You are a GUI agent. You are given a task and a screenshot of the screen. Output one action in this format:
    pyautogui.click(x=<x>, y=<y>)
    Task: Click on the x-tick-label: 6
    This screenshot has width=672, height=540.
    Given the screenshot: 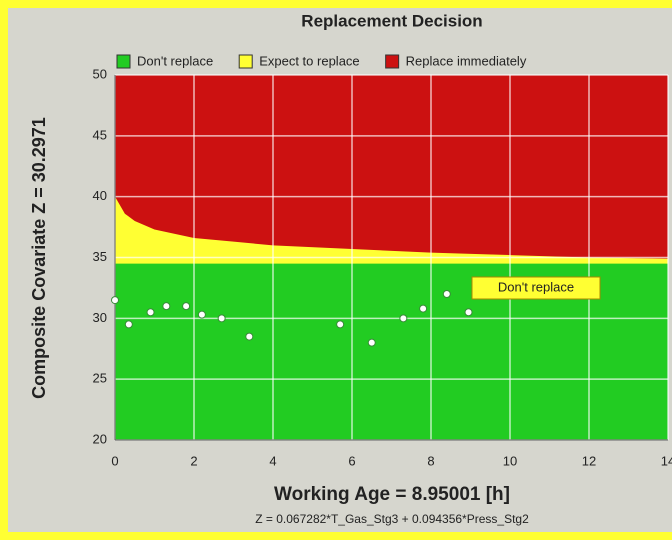 What is the action you would take?
    pyautogui.click(x=351, y=460)
    